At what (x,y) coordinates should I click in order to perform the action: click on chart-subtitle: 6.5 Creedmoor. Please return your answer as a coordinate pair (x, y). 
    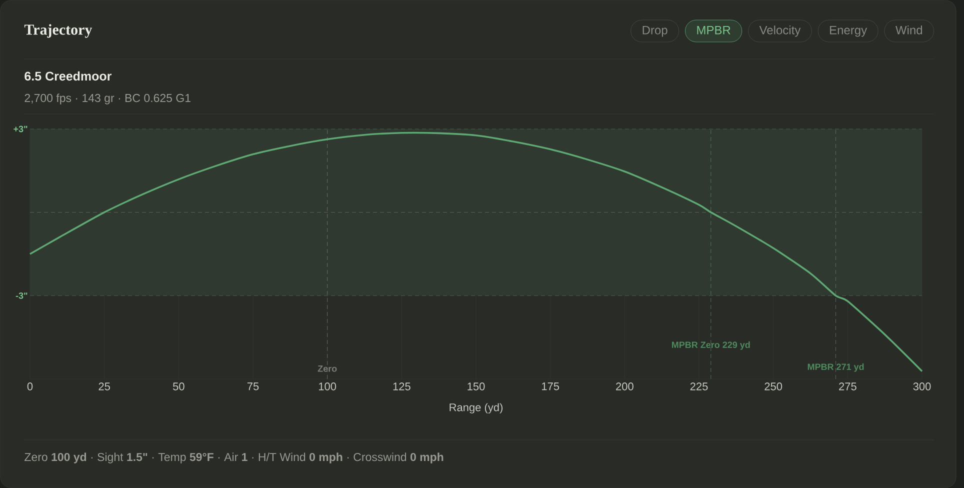
    Looking at the image, I should click on (68, 76).